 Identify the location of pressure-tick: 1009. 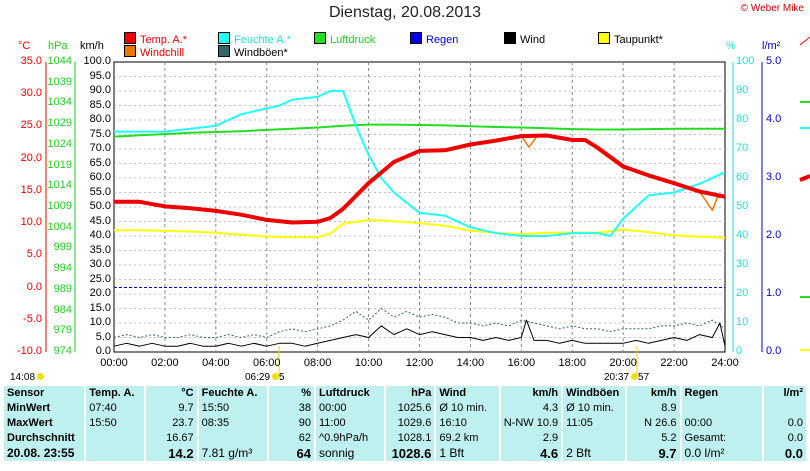
(59, 206).